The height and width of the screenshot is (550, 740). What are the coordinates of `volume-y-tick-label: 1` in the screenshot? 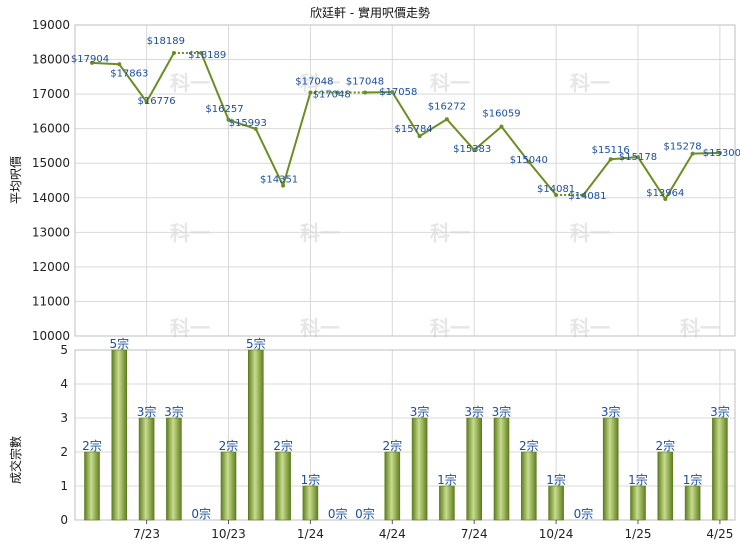 It's located at (64, 486).